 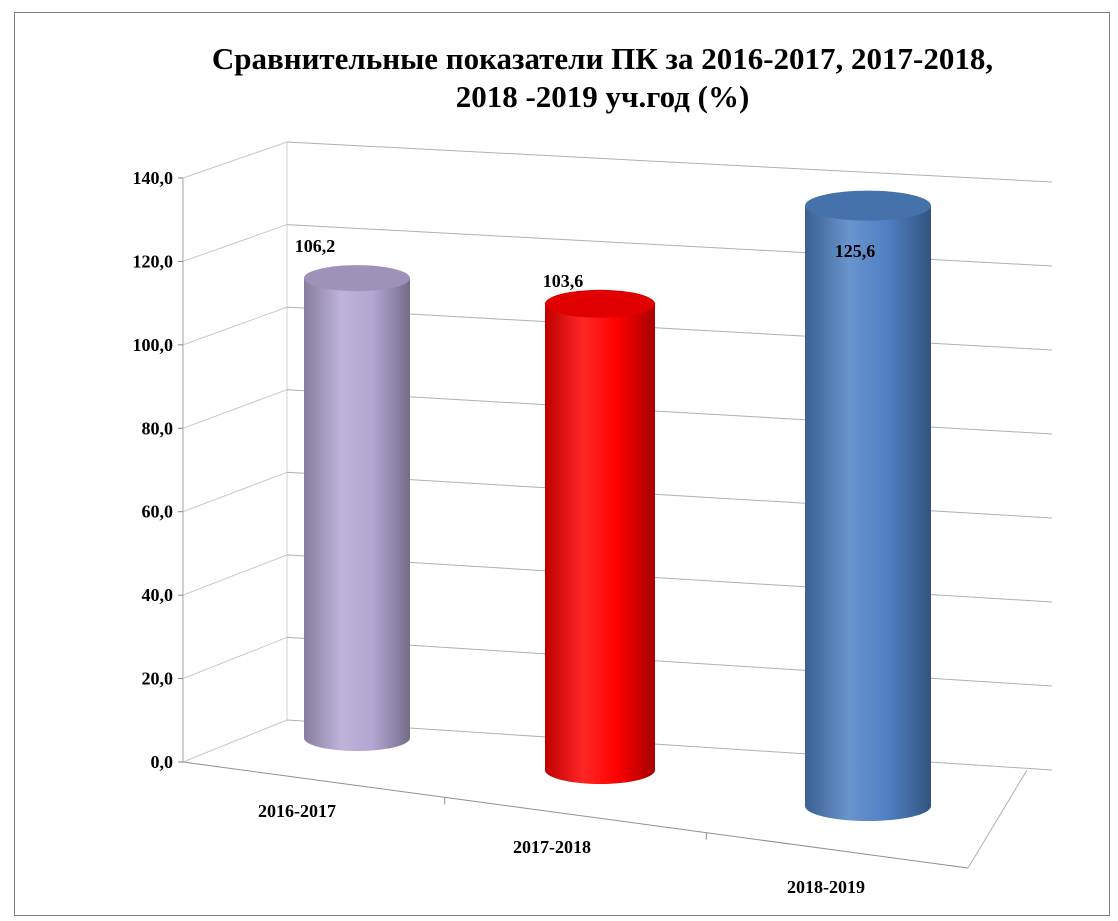 What do you see at coordinates (153, 261) in the screenshot?
I see `y-tick-label: 120,0` at bounding box center [153, 261].